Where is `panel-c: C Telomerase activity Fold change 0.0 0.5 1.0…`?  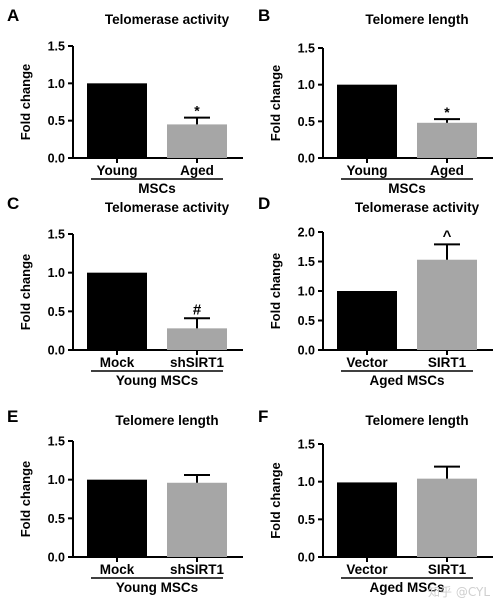 panel-c: C Telomerase activity Fold change 0.0 0.5 1.0… is located at coordinates (125, 291).